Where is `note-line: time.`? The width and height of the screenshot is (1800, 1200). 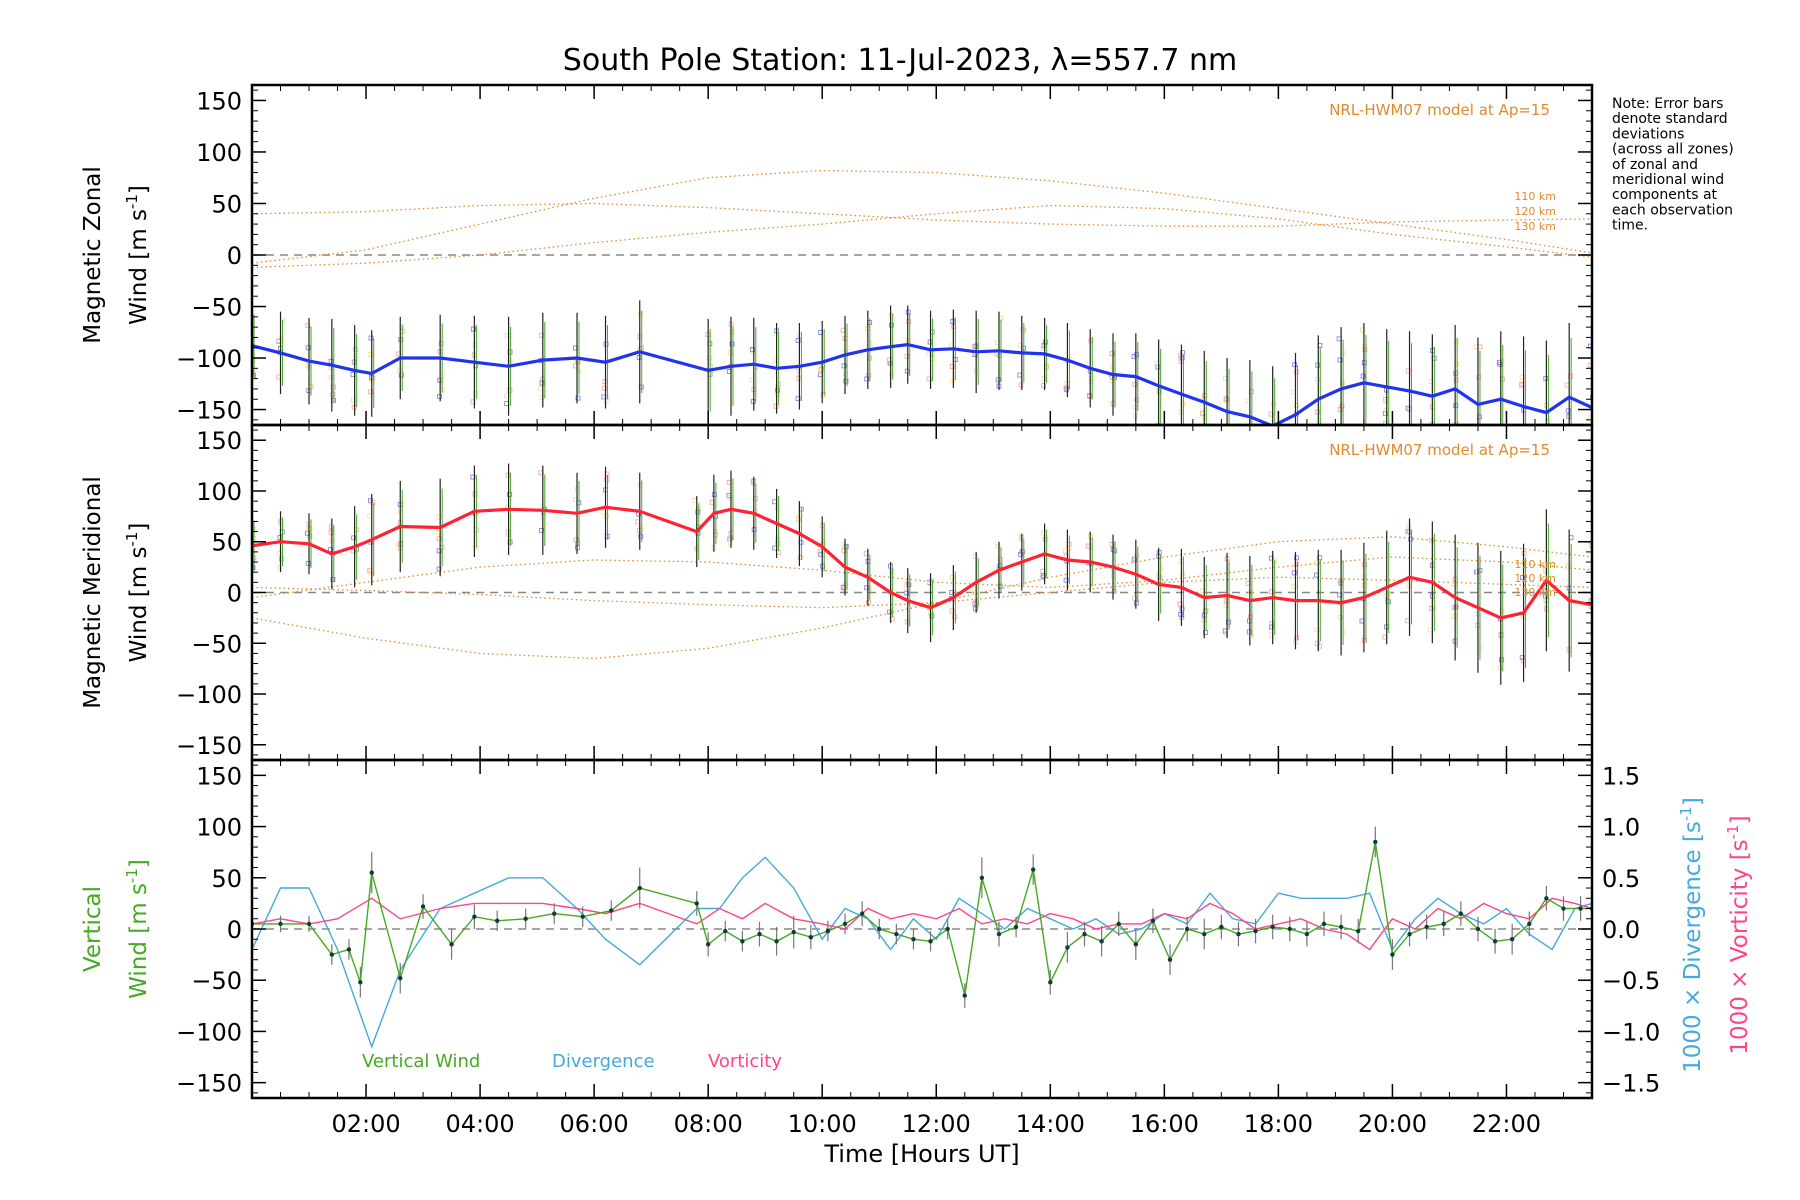
note-line: time. is located at coordinates (1630, 226).